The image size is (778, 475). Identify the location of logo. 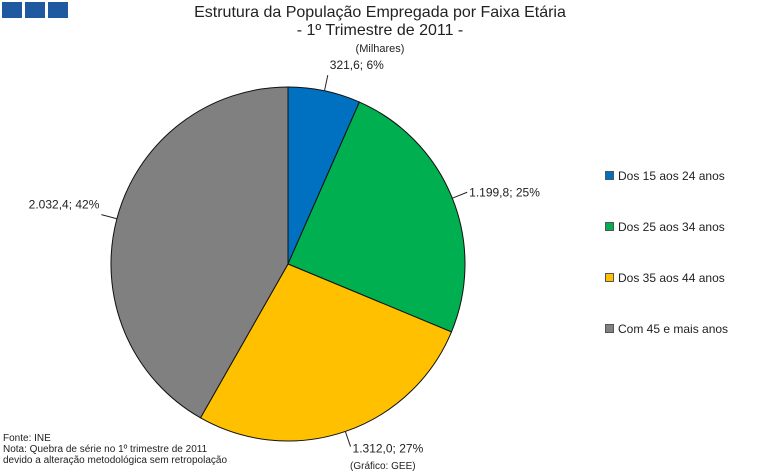
(35, 10).